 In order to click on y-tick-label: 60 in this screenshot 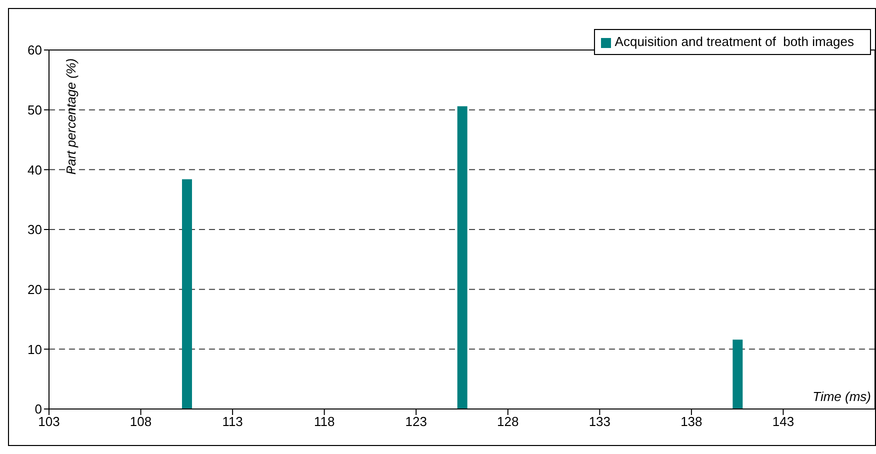, I will do `click(35, 50)`.